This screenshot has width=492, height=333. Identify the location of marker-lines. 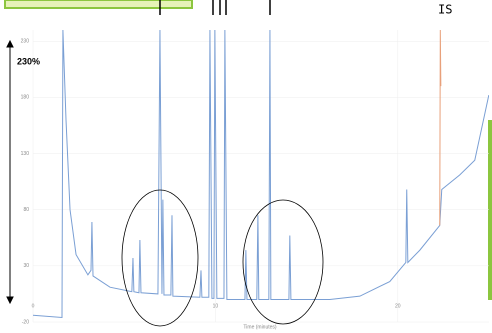
(215, 7).